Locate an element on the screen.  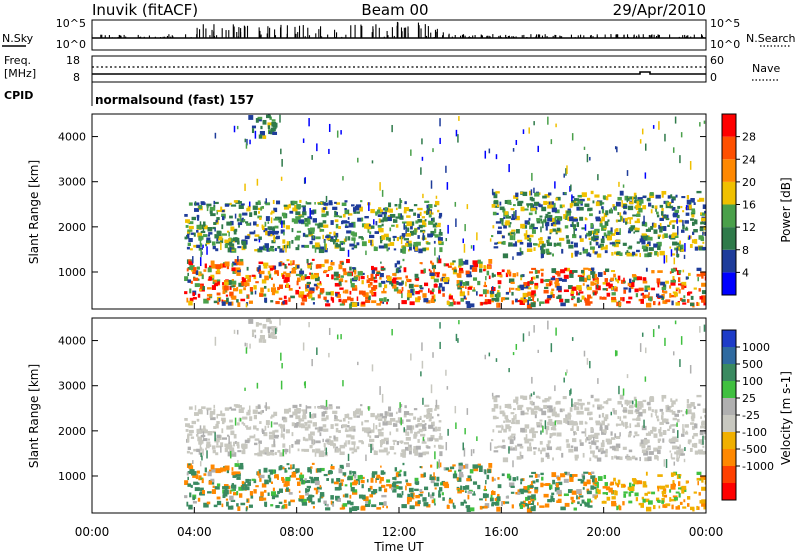
power-colorbar-block is located at coordinates (729, 148).